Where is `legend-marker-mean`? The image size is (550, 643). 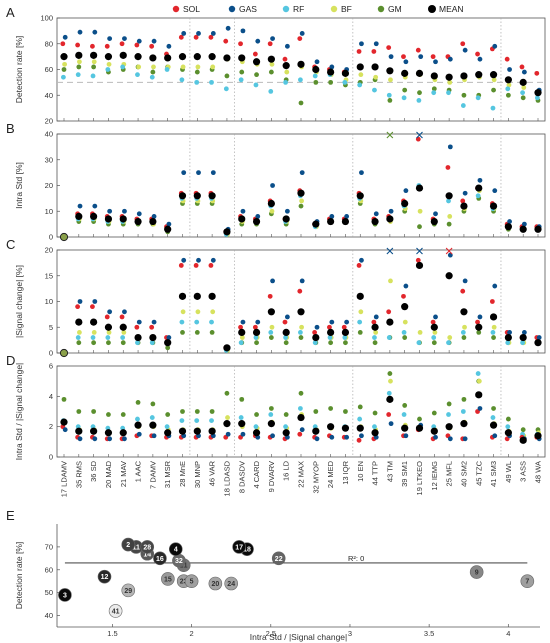 legend-marker-mean is located at coordinates (432, 9).